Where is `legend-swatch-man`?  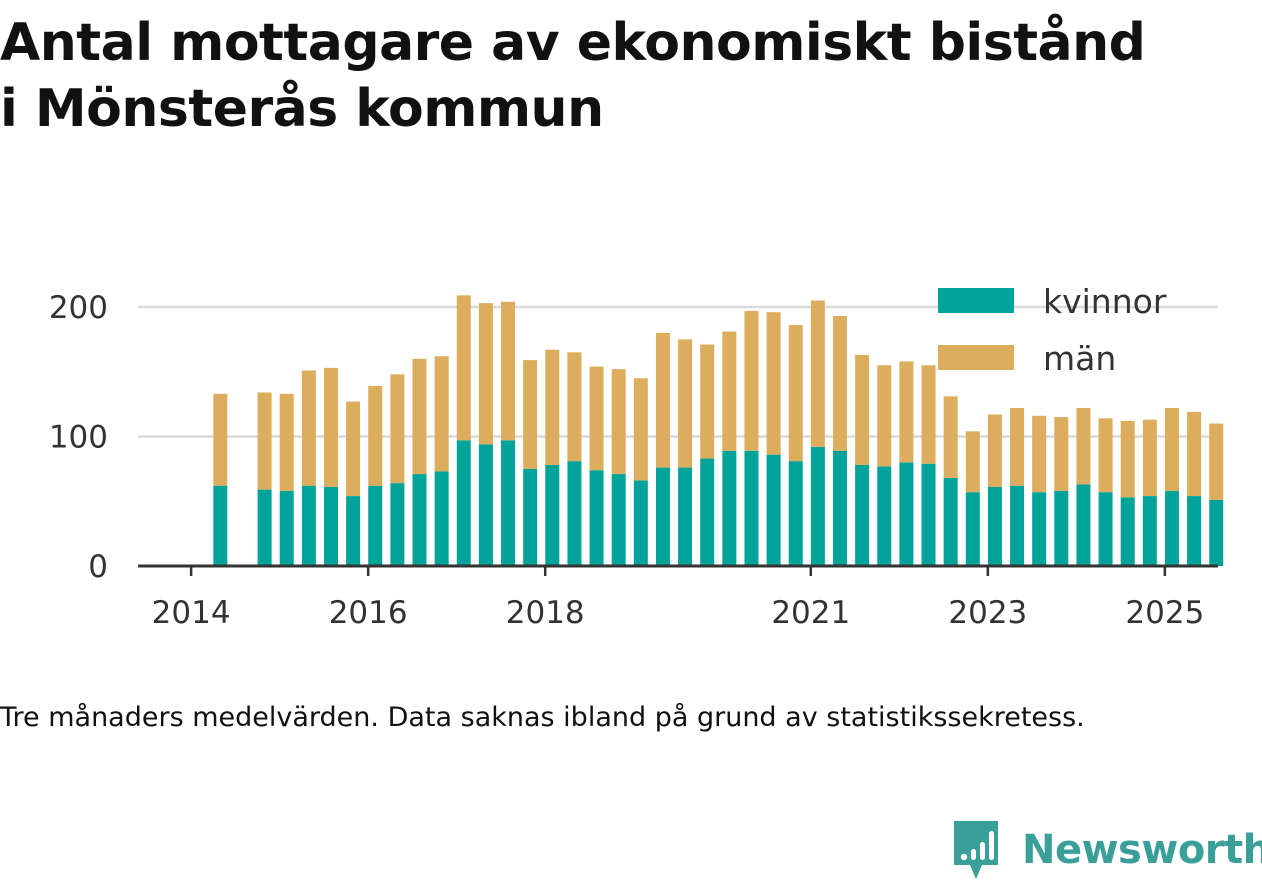 legend-swatch-man is located at coordinates (976, 357).